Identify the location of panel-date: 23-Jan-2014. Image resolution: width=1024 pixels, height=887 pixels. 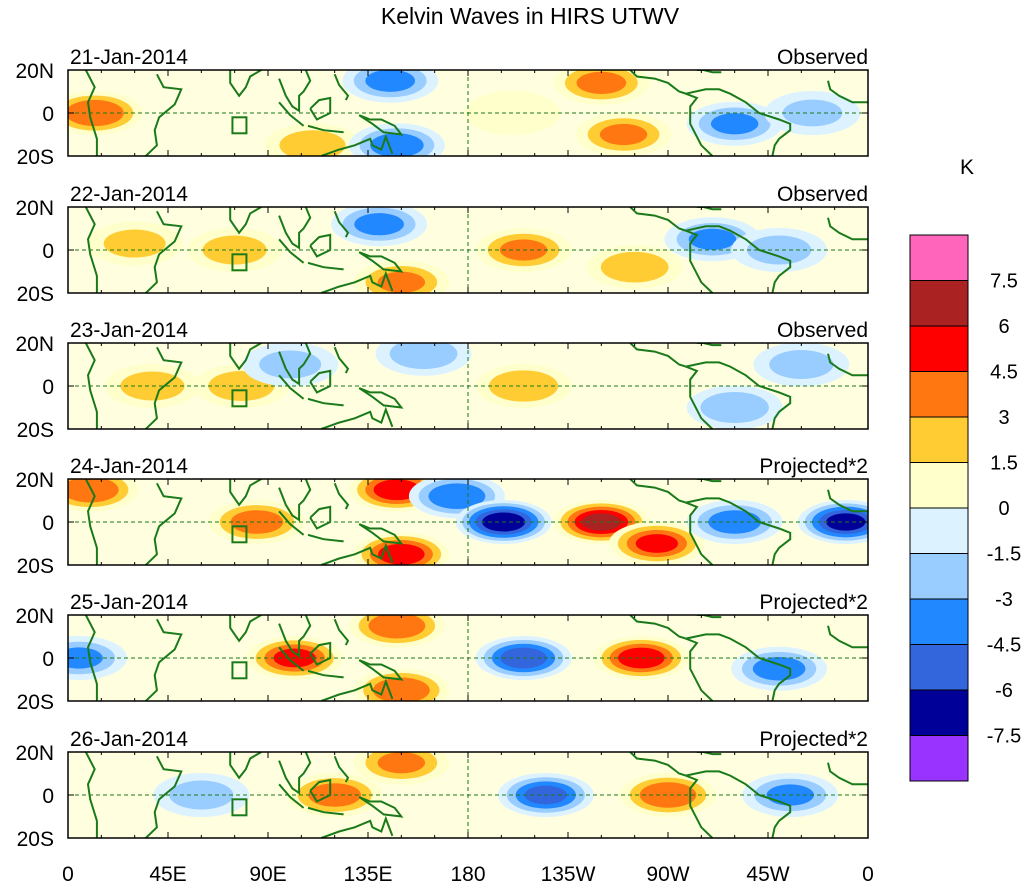
(129, 330).